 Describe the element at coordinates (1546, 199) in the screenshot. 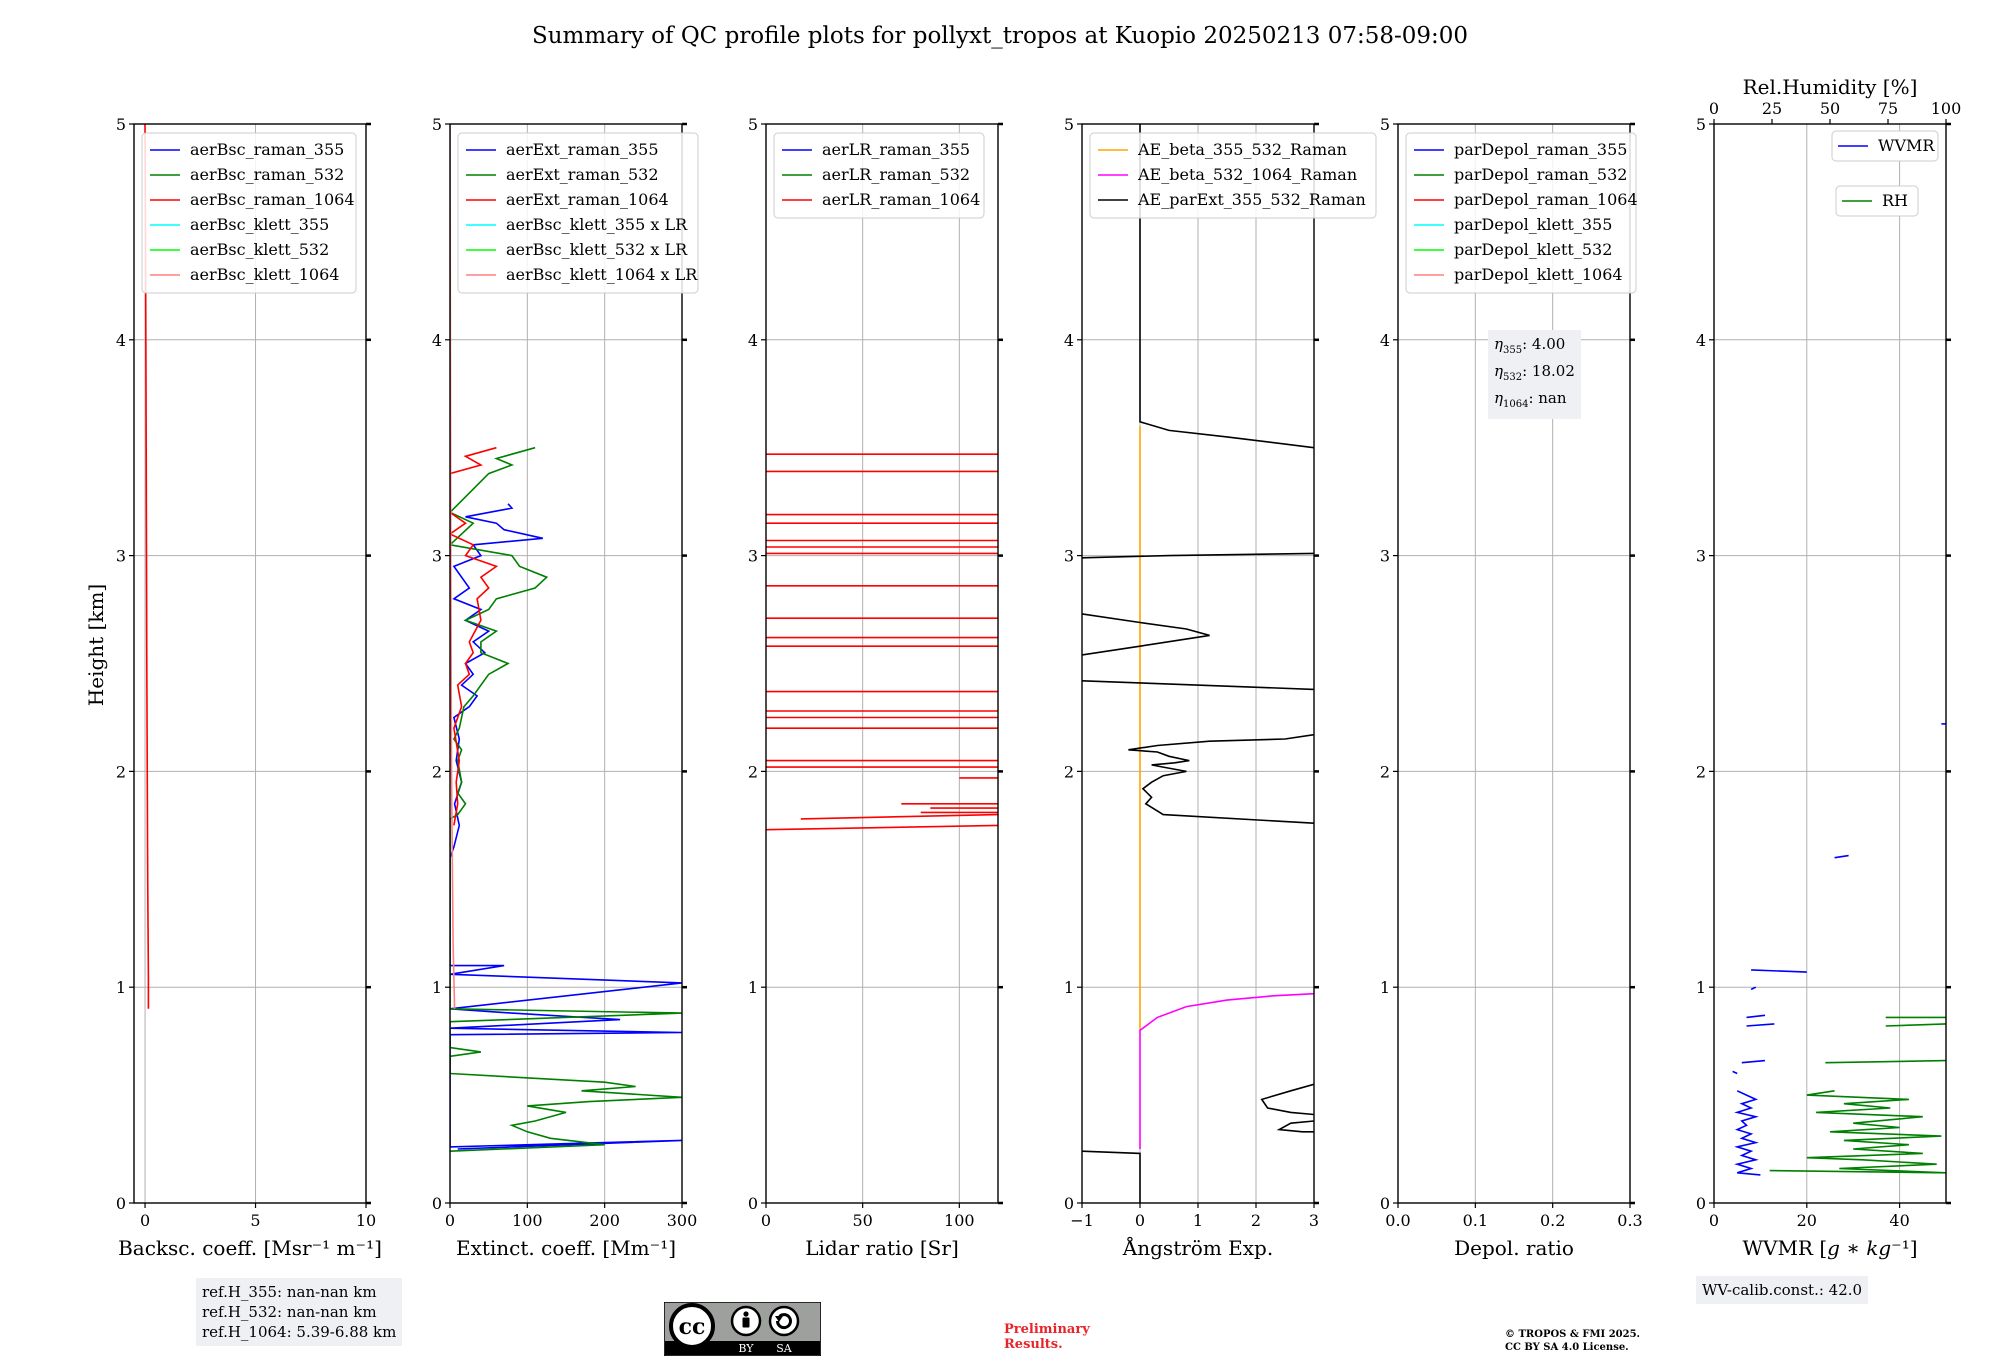

I see `legend-label: parDepol_raman_1064` at that location.